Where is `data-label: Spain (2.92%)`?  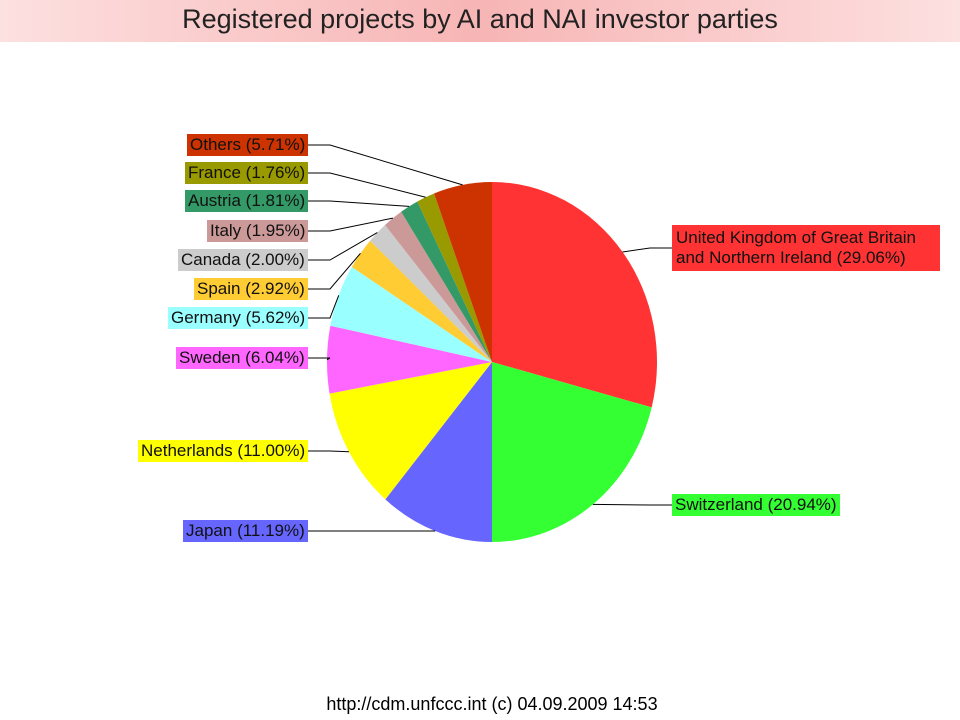 data-label: Spain (2.92%) is located at coordinates (251, 289).